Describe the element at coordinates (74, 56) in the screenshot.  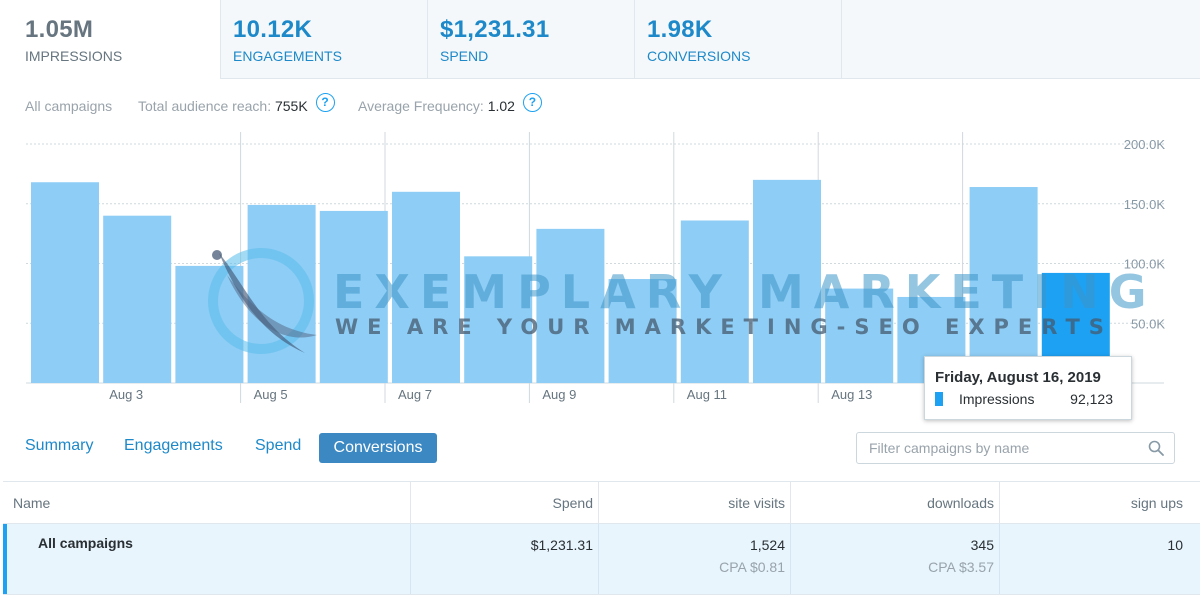
I see `impressions-label: IMPRESSIONS` at that location.